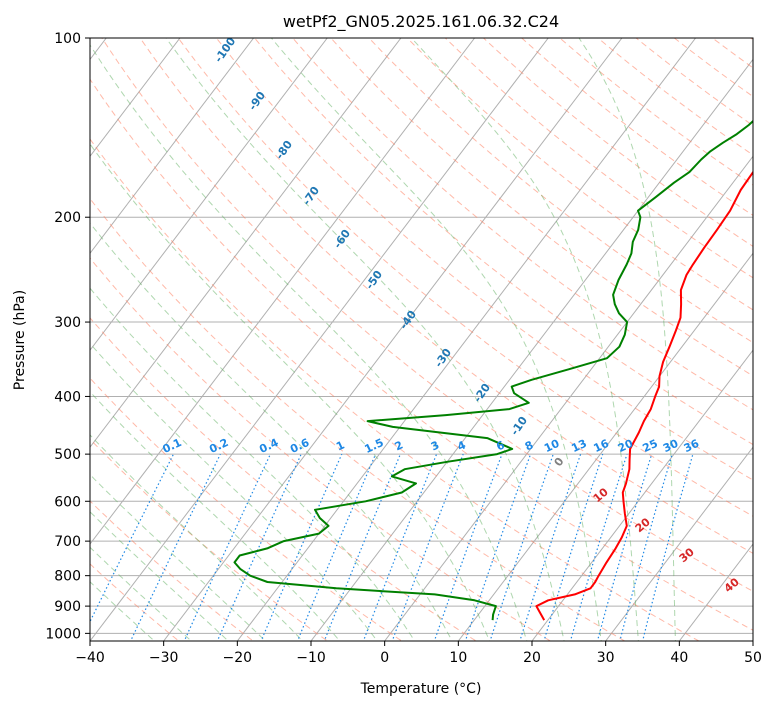 This screenshot has height=708, width=775. Describe the element at coordinates (67, 397) in the screenshot. I see `y-tick-label: 400` at that location.